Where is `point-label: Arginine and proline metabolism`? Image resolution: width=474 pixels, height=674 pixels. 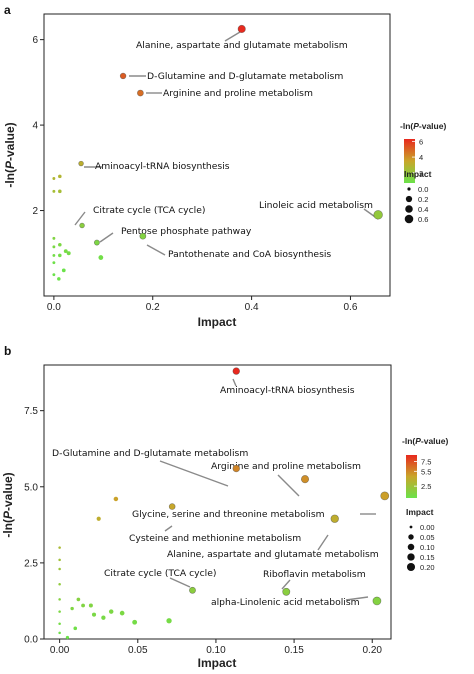 point-label: Arginine and proline metabolism is located at coordinates (238, 93).